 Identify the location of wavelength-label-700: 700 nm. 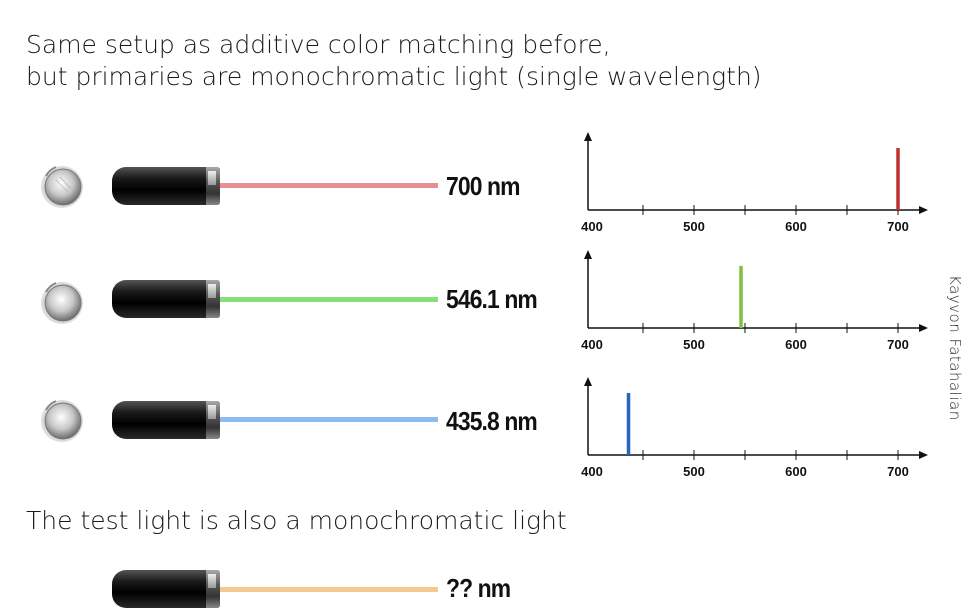
(483, 186).